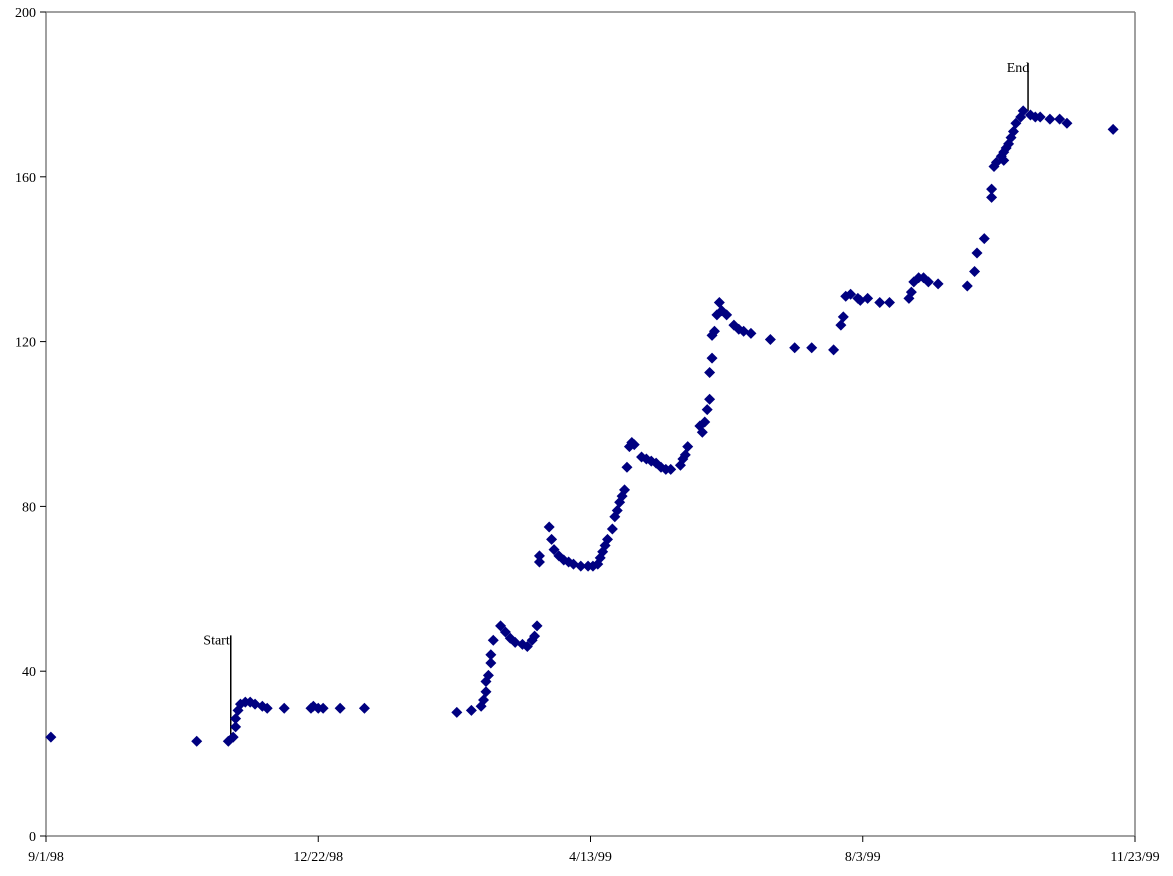 The width and height of the screenshot is (1173, 876). I want to click on x-tick-label: 9/1/98, so click(46, 857).